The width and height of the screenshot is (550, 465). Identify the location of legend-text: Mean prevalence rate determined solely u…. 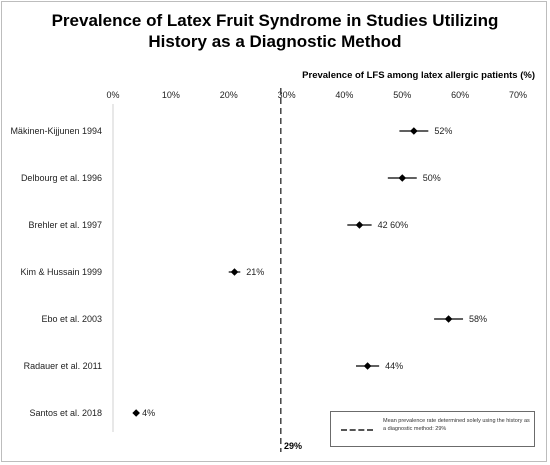
(456, 425).